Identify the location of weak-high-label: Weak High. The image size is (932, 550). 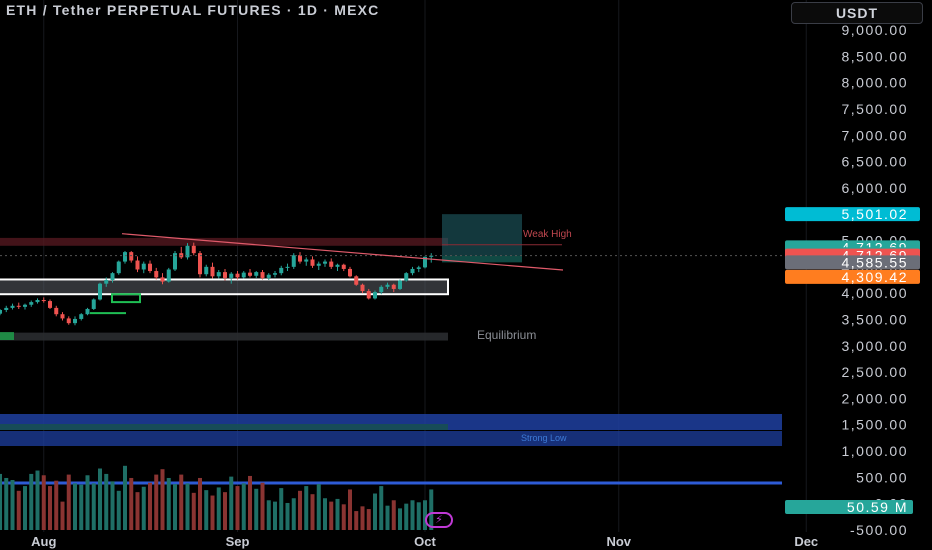
(547, 234).